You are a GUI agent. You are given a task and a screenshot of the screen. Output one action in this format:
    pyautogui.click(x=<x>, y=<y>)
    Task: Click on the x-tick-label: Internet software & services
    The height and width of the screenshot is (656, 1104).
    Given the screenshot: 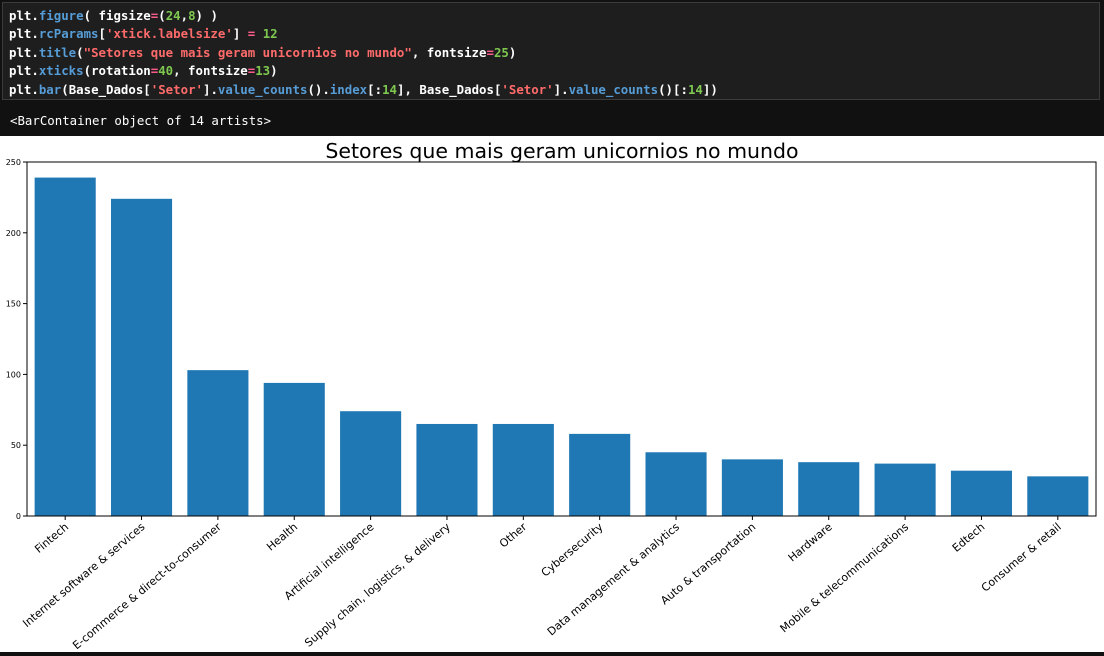 What is the action you would take?
    pyautogui.click(x=83, y=575)
    